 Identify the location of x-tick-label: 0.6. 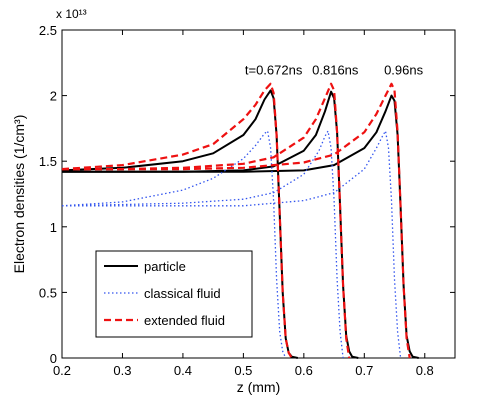
(304, 370).